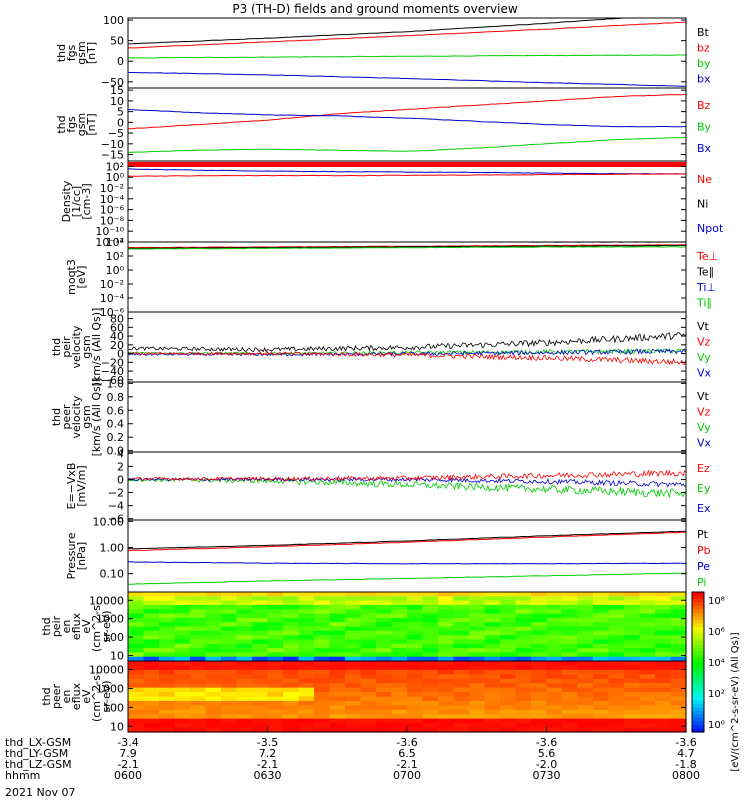 This screenshot has height=800, width=750. I want to click on legend-label: Vt, so click(703, 326).